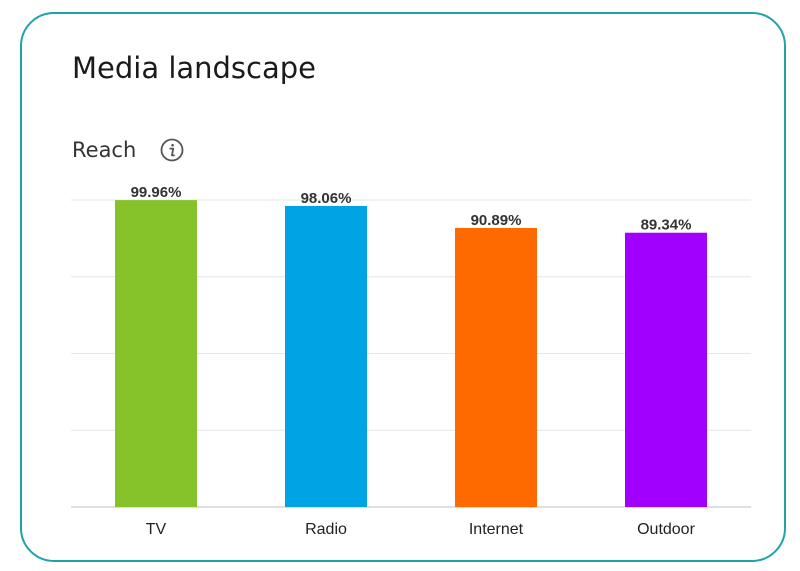 The height and width of the screenshot is (571, 800). Describe the element at coordinates (156, 353) in the screenshot. I see `bar-tv` at that location.